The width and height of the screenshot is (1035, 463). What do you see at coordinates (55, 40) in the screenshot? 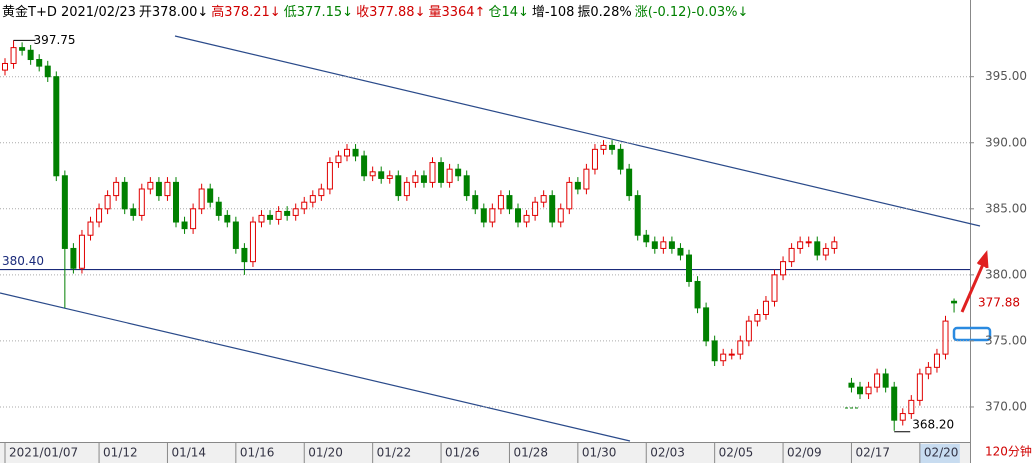
I see `high-mark-label: 397.75` at bounding box center [55, 40].